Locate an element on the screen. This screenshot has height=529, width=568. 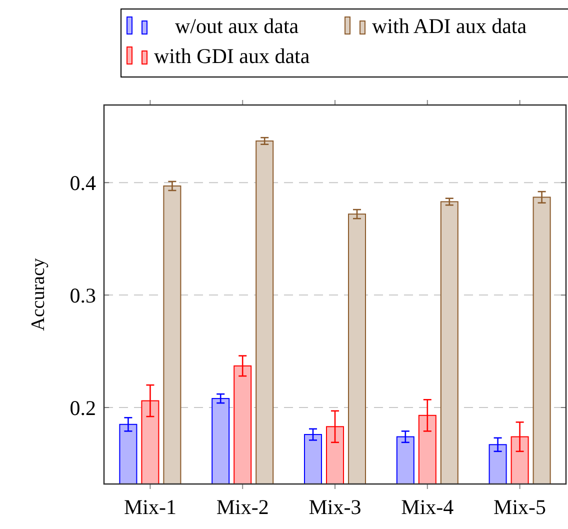
x-tick-label: Mix-4 is located at coordinates (427, 507).